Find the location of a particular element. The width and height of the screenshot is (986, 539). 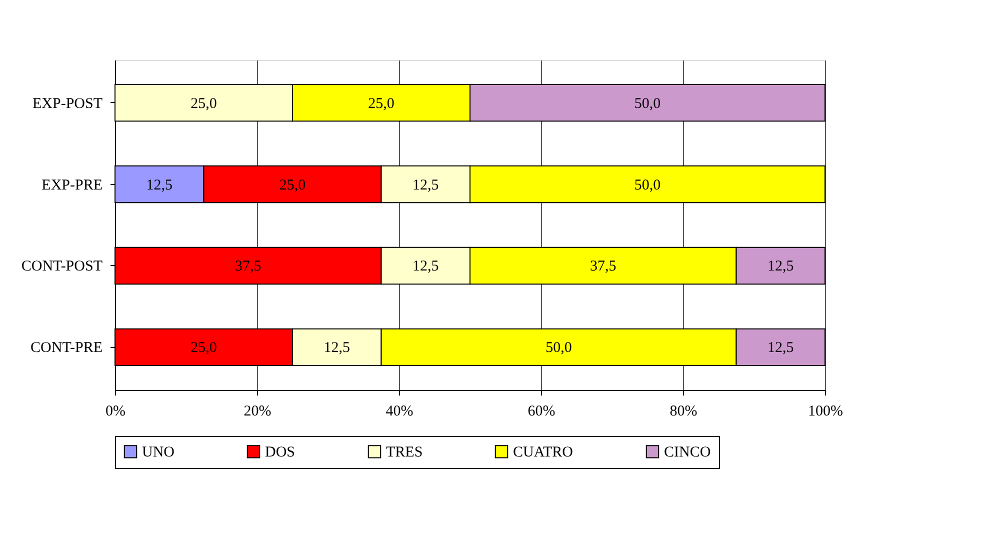

legend-label: CINCO is located at coordinates (687, 452).